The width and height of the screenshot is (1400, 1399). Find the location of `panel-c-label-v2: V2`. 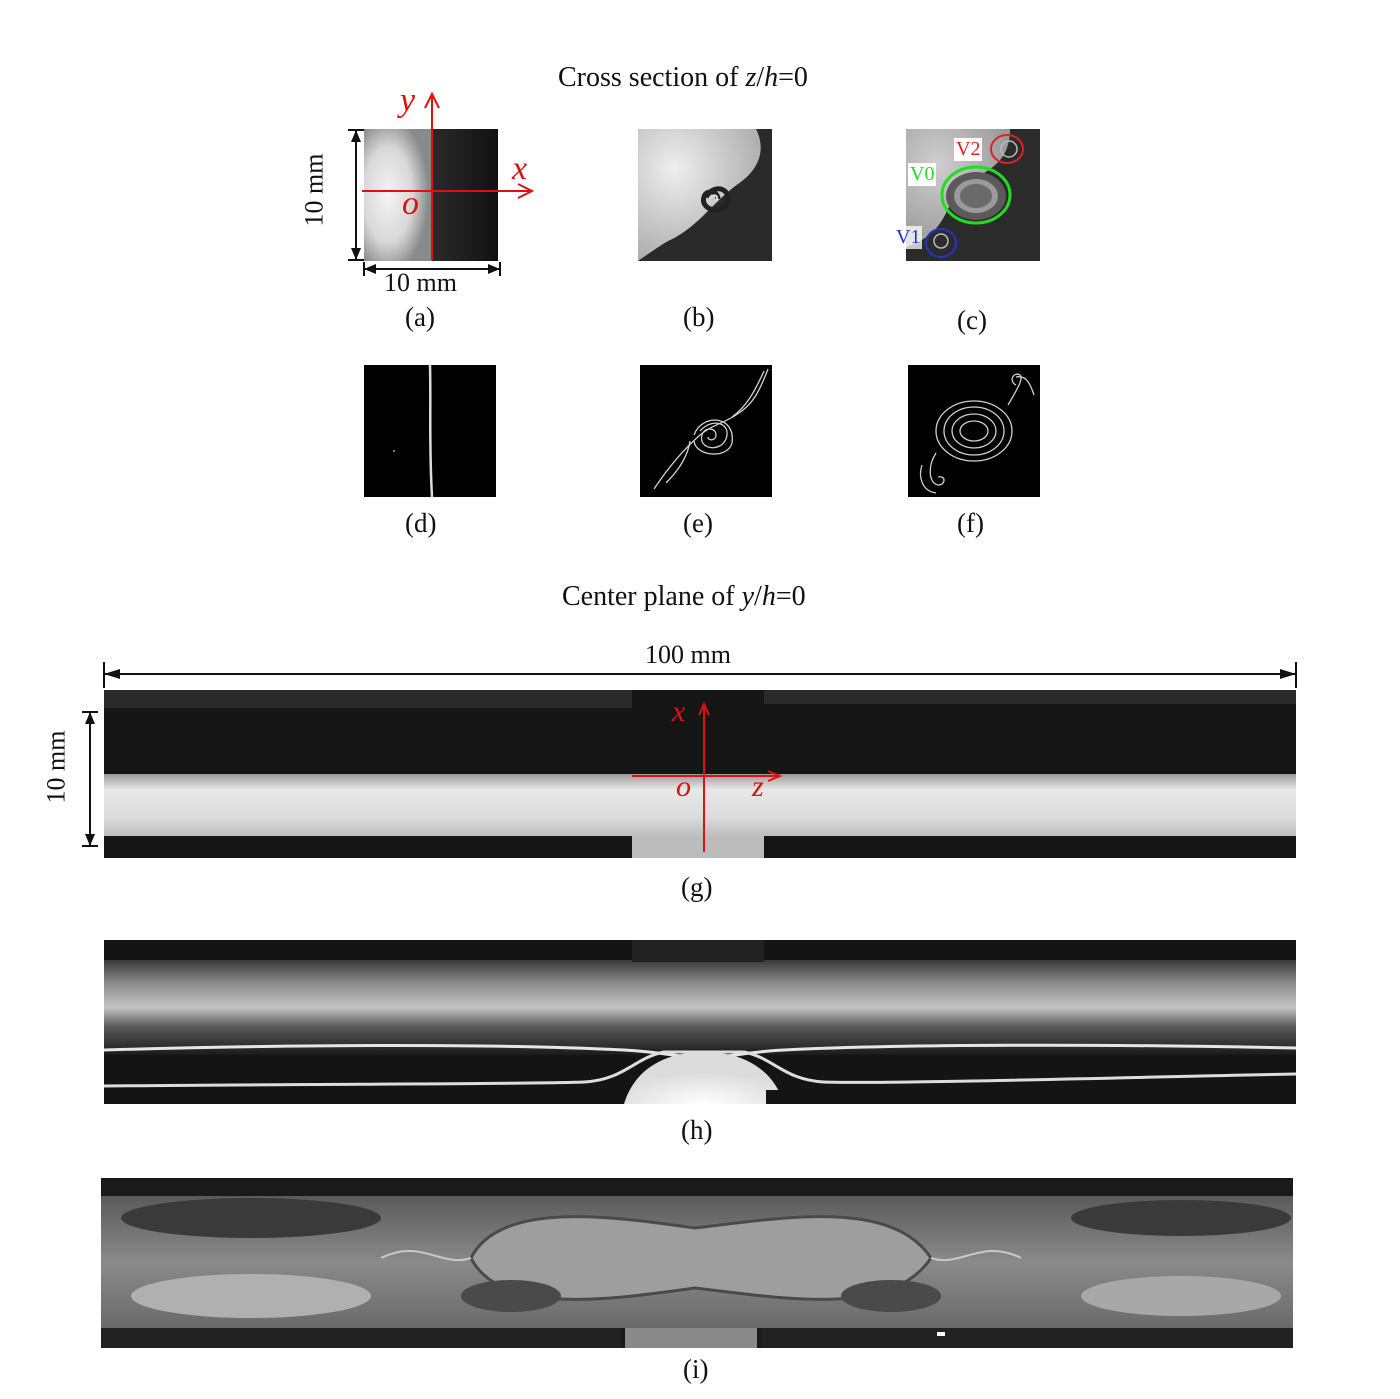

panel-c-label-v2: V2 is located at coordinates (968, 149).